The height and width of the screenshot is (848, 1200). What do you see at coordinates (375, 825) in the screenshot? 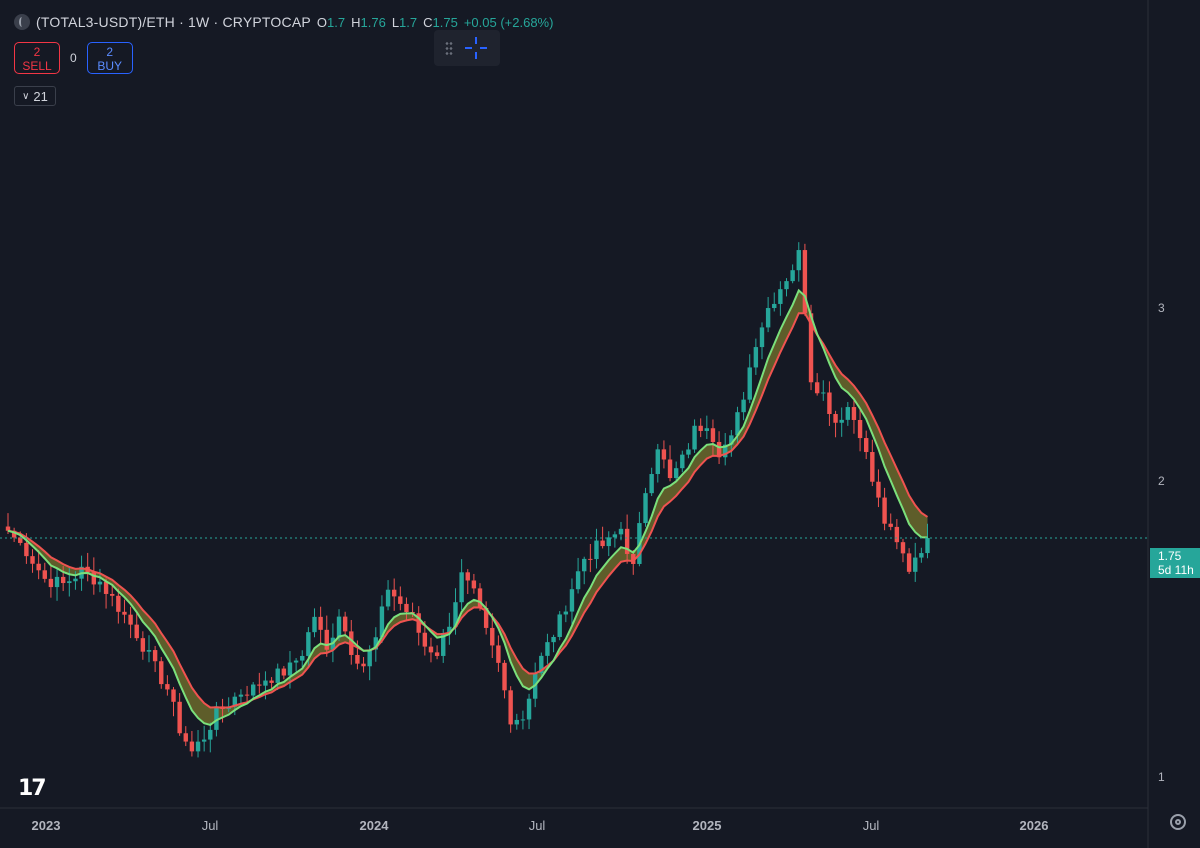
I see `time-tick-label: 2024` at bounding box center [375, 825].